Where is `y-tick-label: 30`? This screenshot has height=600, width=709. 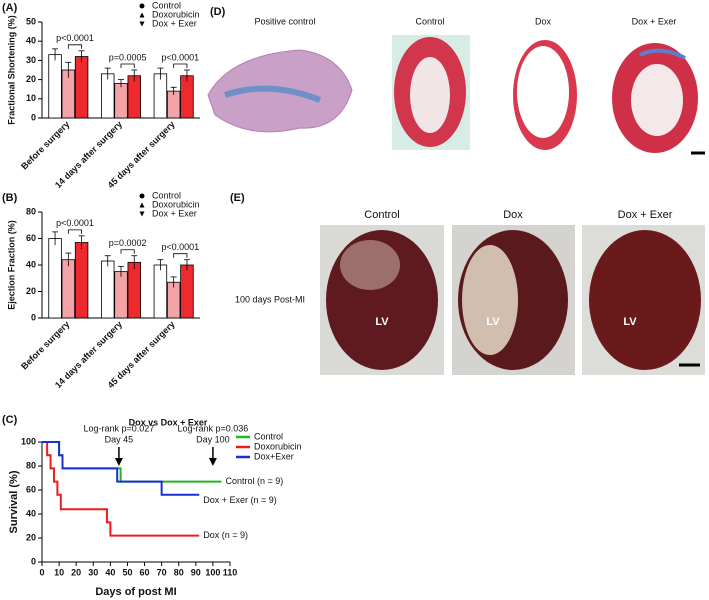
y-tick-label: 30 is located at coordinates (31, 60).